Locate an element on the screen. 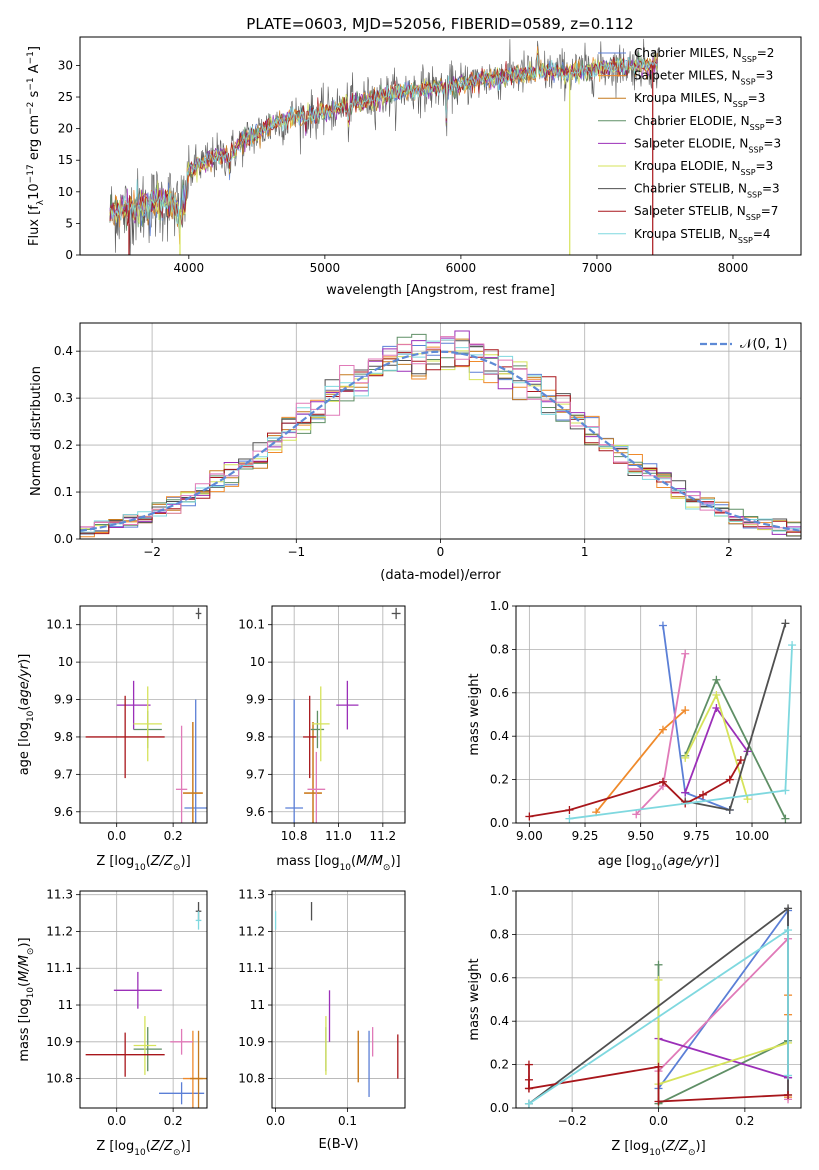 Image resolution: width=819 pixels, height=1170 pixels. x-axis-label: (data-model)/error is located at coordinates (440, 575).